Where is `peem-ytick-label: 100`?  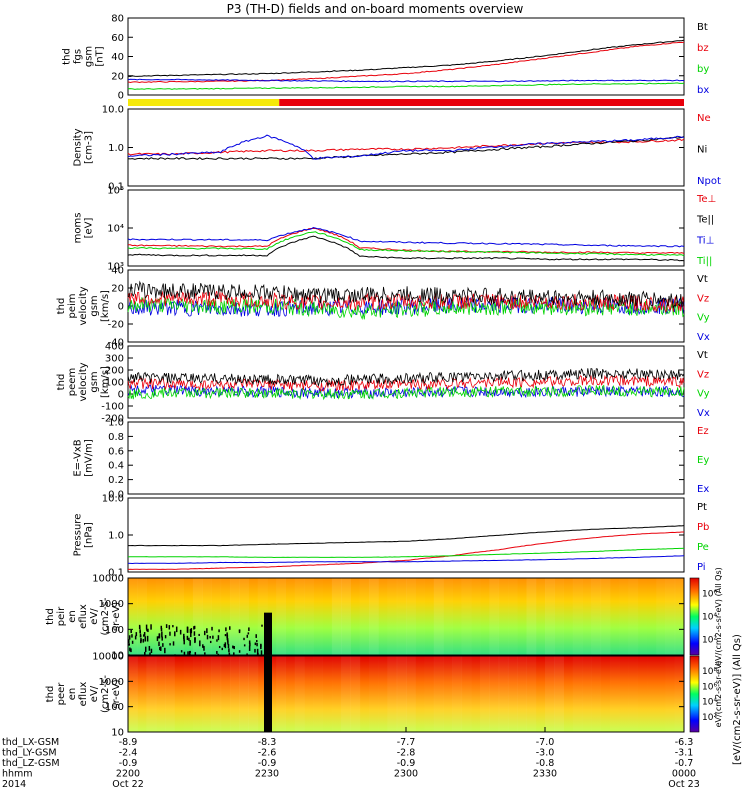
peem-ytick-label: 100 is located at coordinates (114, 383).